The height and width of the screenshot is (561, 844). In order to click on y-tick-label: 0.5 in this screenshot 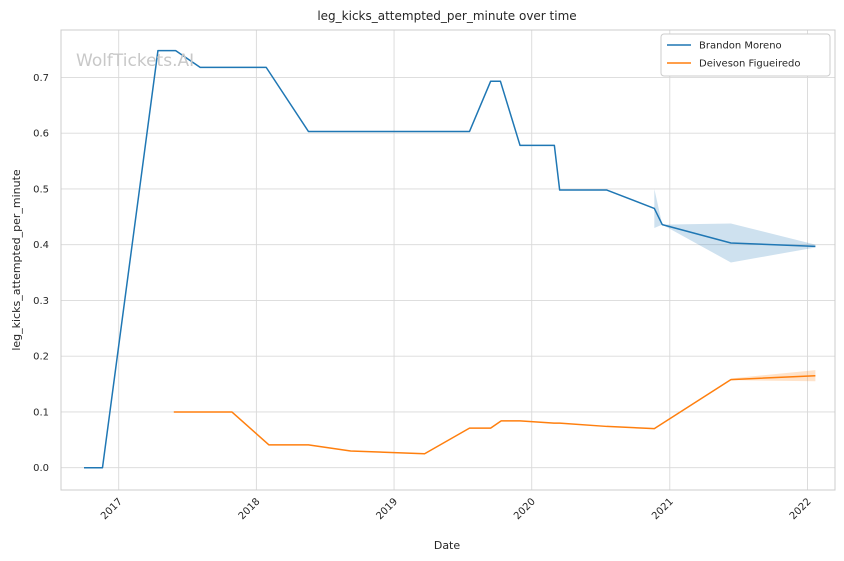, I will do `click(41, 189)`.